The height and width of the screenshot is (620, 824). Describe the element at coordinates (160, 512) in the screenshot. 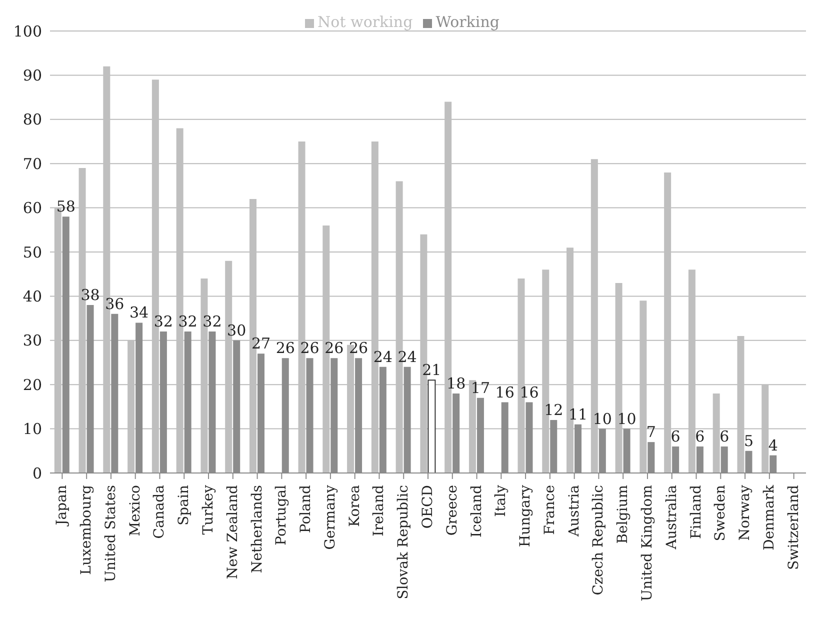

I see `x-tick-label: Canada` at that location.